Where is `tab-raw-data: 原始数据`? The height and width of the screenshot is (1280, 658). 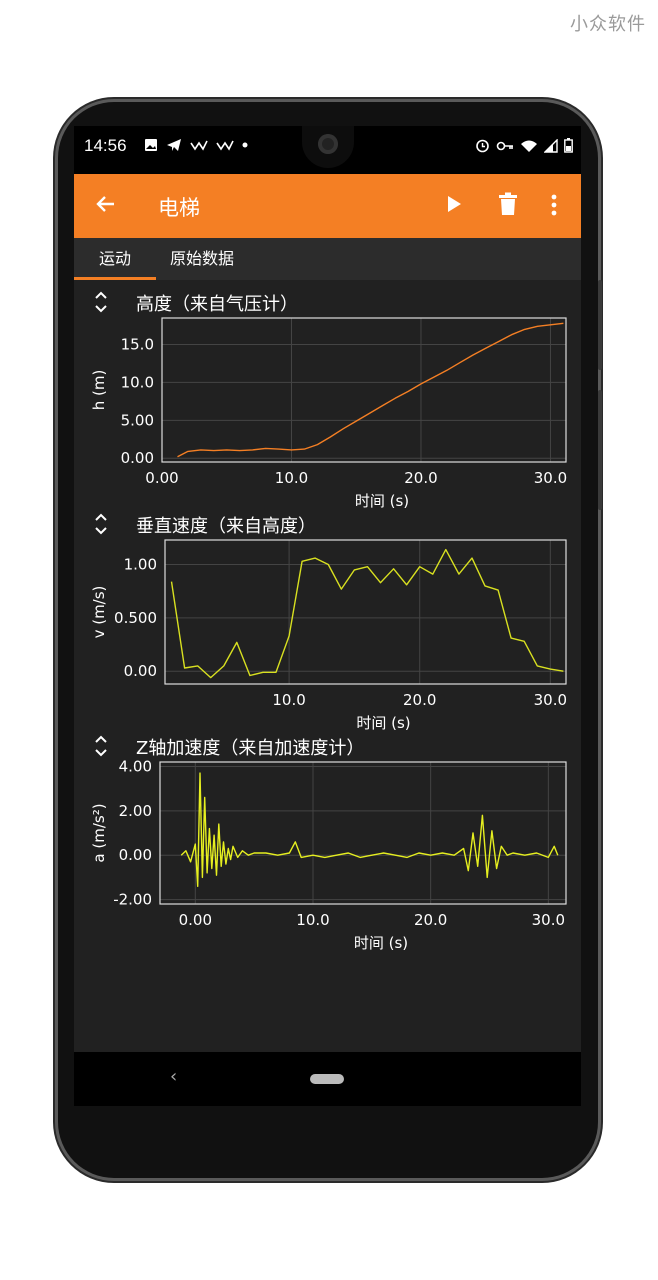
tab-raw-data: 原始数据 is located at coordinates (202, 258).